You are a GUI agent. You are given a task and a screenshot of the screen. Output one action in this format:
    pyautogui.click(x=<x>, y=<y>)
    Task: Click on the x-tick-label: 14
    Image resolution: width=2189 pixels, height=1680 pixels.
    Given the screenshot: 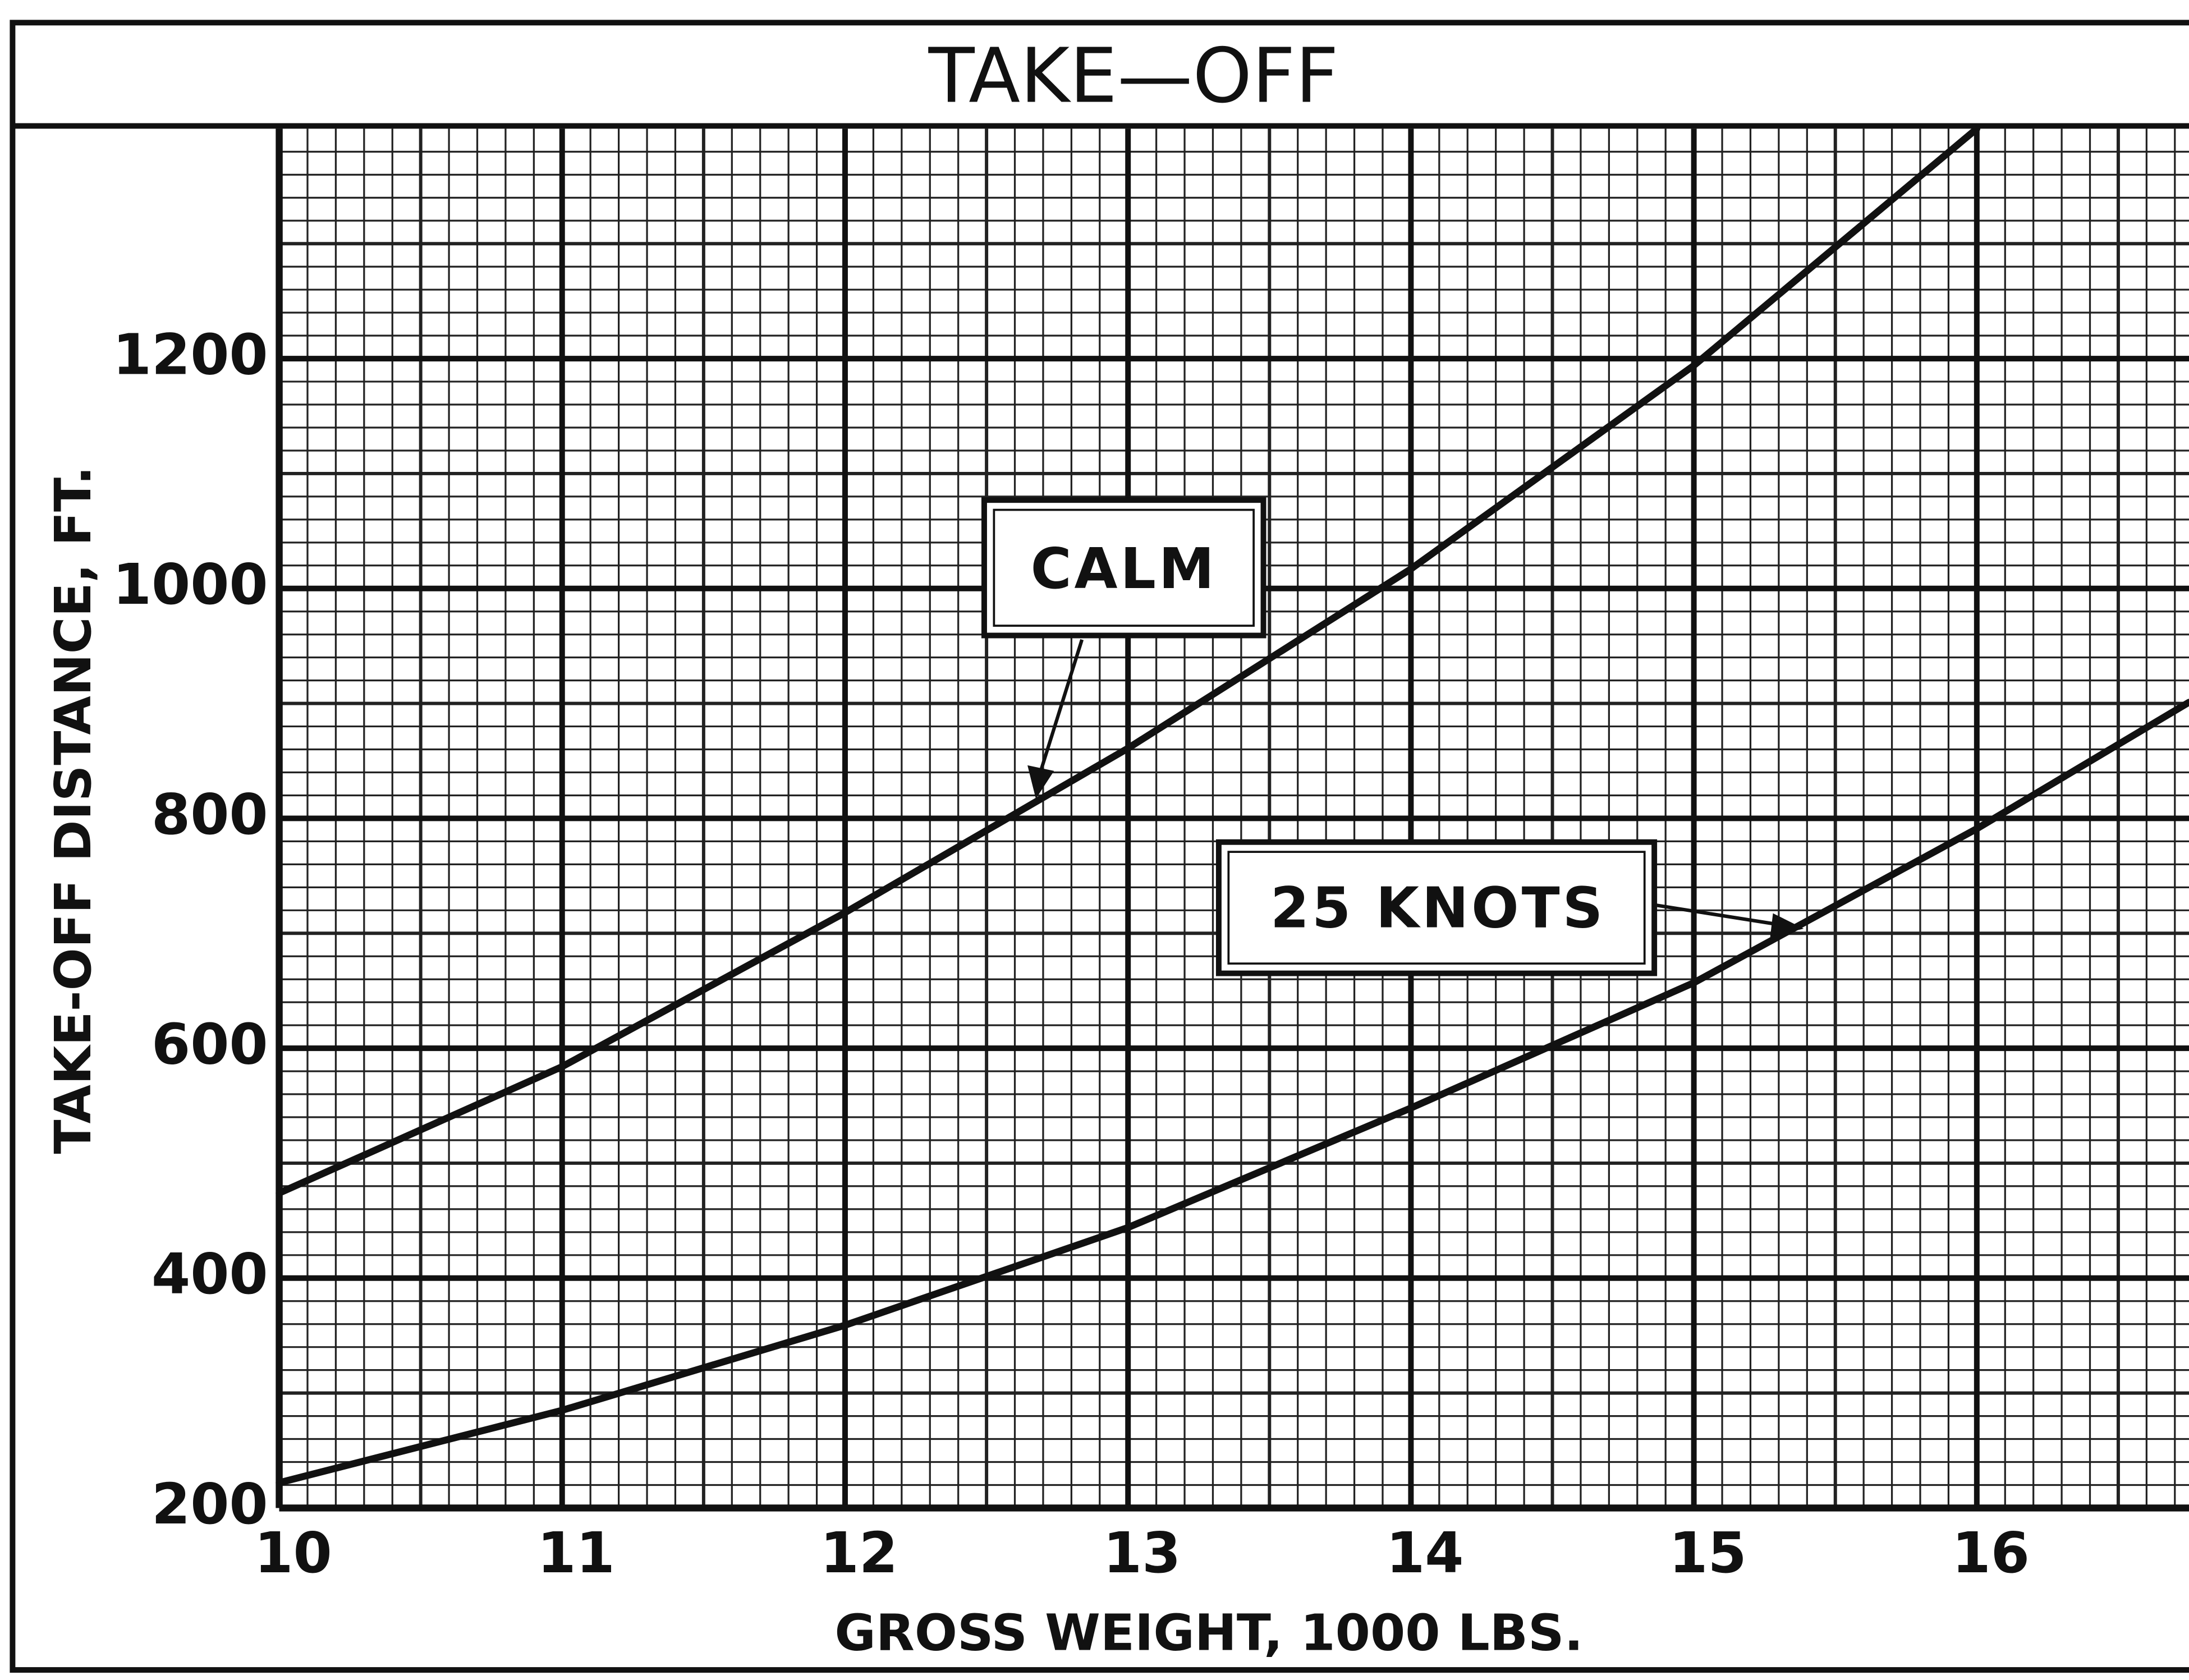 What is the action you would take?
    pyautogui.click(x=1424, y=1553)
    